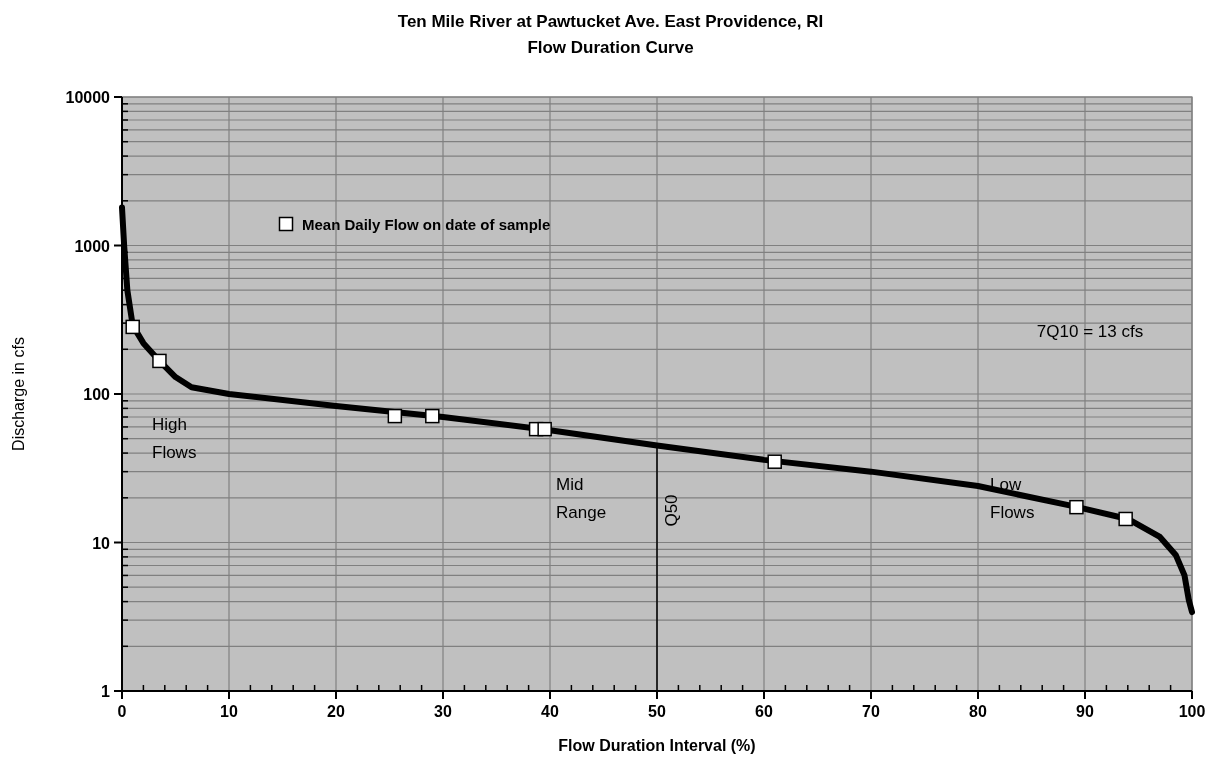 This screenshot has height=776, width=1221. I want to click on x-tick-label: 30, so click(443, 711).